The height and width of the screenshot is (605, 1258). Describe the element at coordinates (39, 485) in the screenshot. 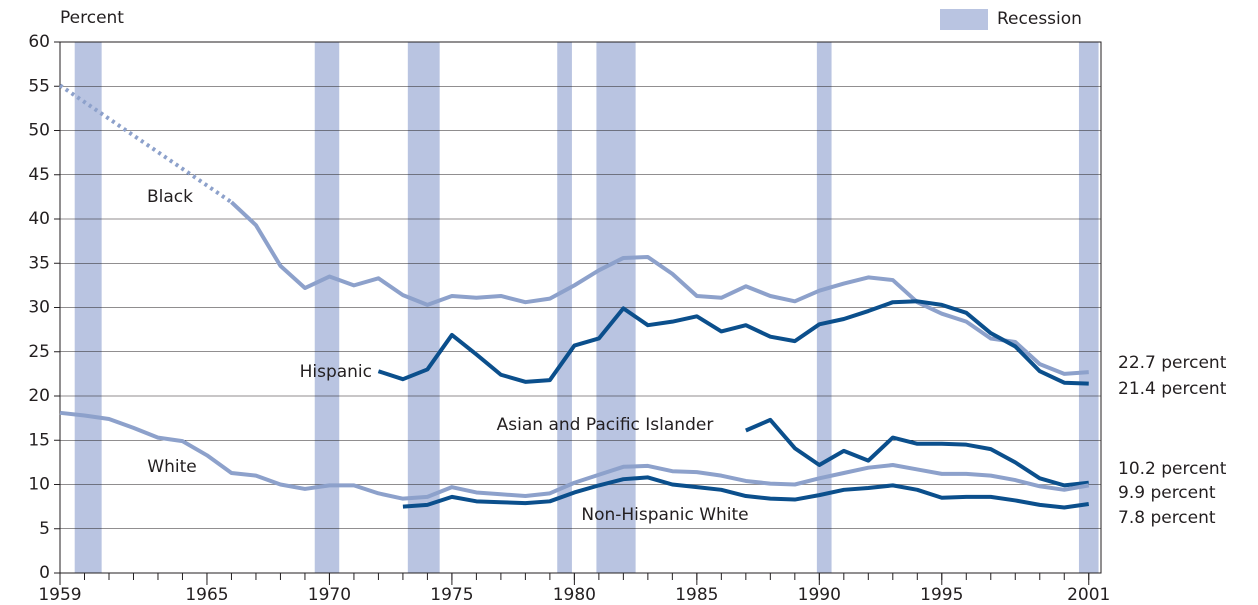

I see `y-tick-label: 10` at that location.